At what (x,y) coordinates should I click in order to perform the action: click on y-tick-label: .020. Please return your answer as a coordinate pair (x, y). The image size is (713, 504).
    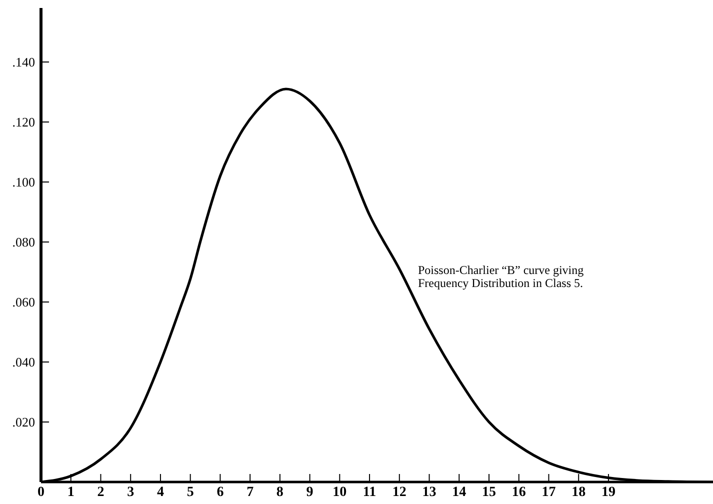
    Looking at the image, I should click on (23, 422).